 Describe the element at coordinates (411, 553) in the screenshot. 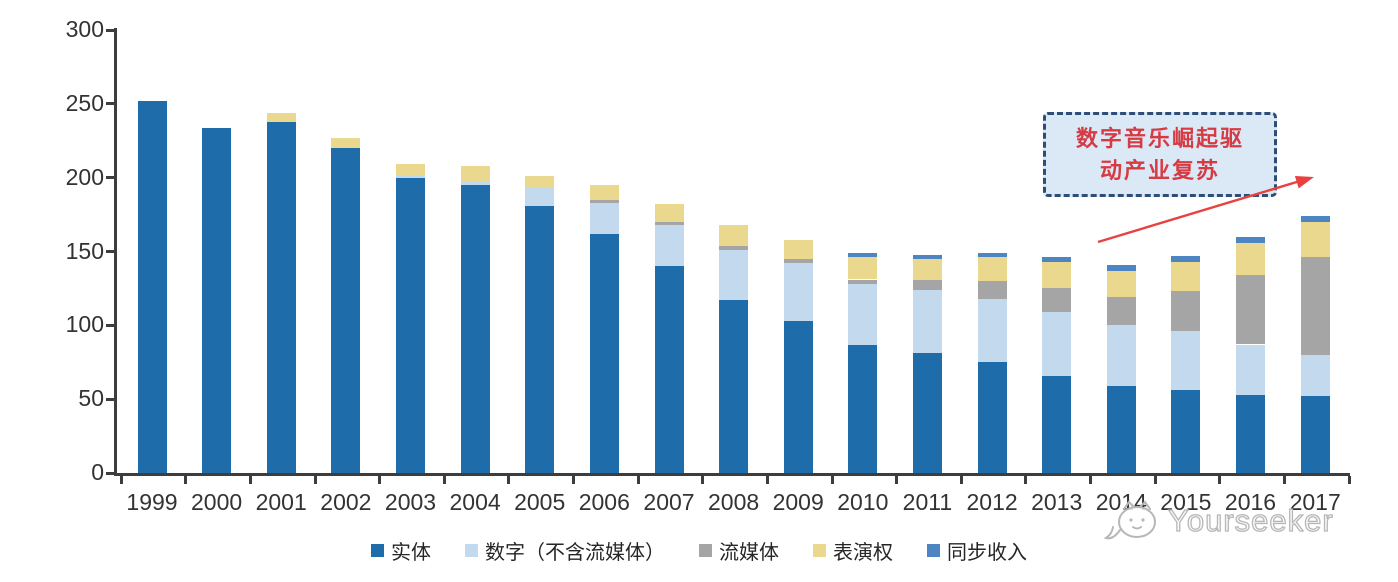

I see `legend-label: 实体` at that location.